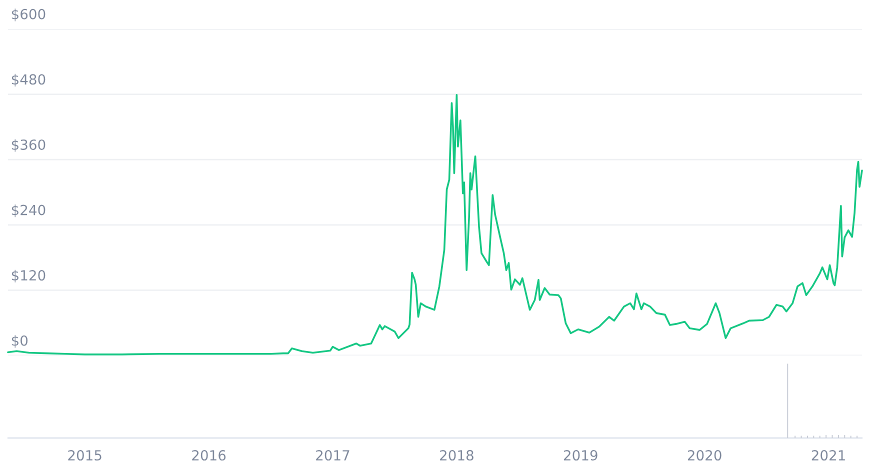  Describe the element at coordinates (333, 455) in the screenshot. I see `x-tick-label: 2017` at that location.